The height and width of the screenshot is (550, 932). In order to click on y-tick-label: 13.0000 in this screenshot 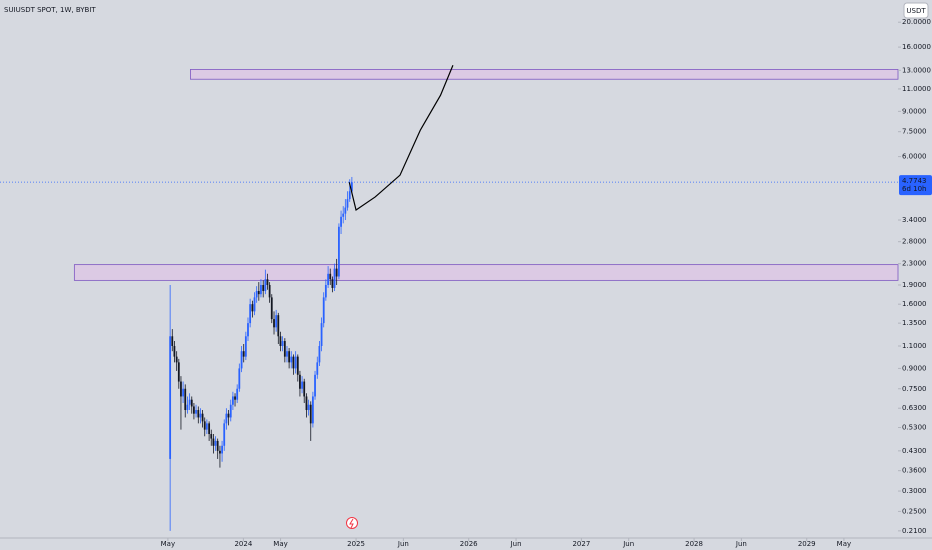, I will do `click(916, 70)`.